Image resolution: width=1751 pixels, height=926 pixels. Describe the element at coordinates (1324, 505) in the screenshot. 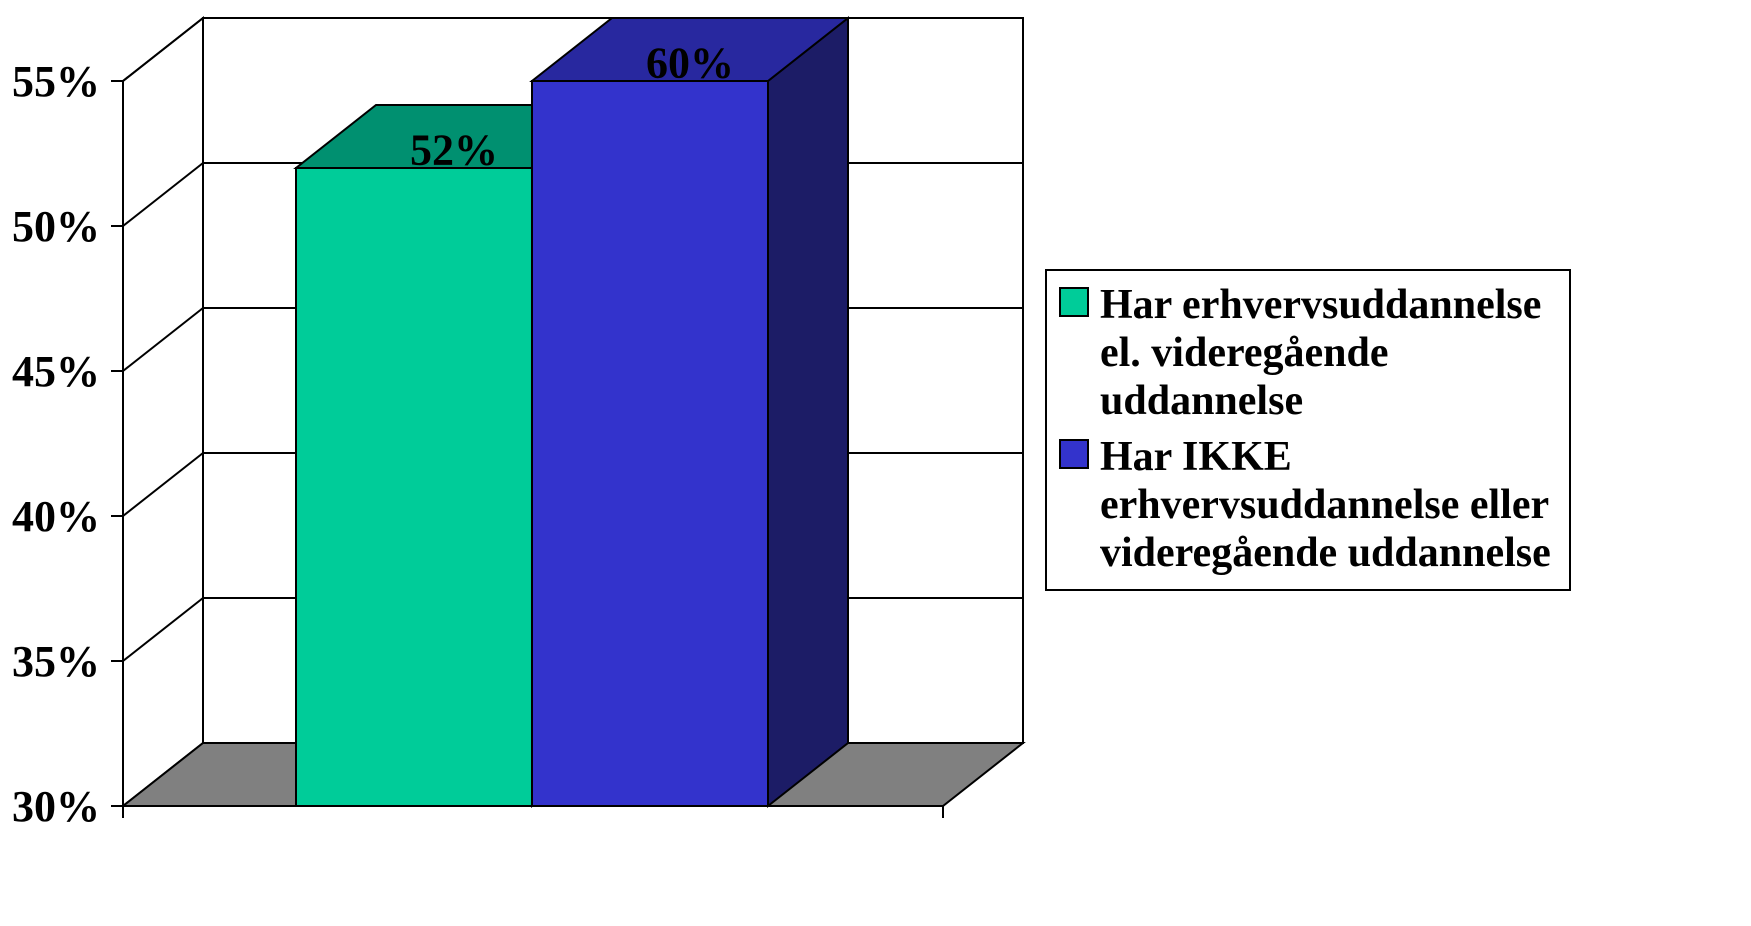

I see `legend-label: erhvervsuddannelse eller` at that location.